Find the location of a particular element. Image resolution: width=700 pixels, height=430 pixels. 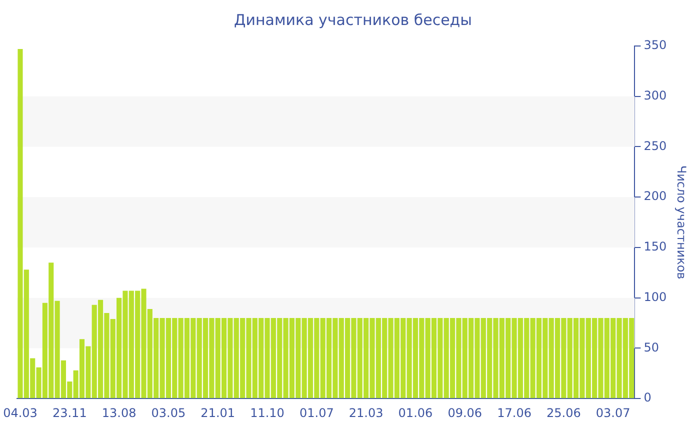

x-tick-label: 21.03 is located at coordinates (366, 413).